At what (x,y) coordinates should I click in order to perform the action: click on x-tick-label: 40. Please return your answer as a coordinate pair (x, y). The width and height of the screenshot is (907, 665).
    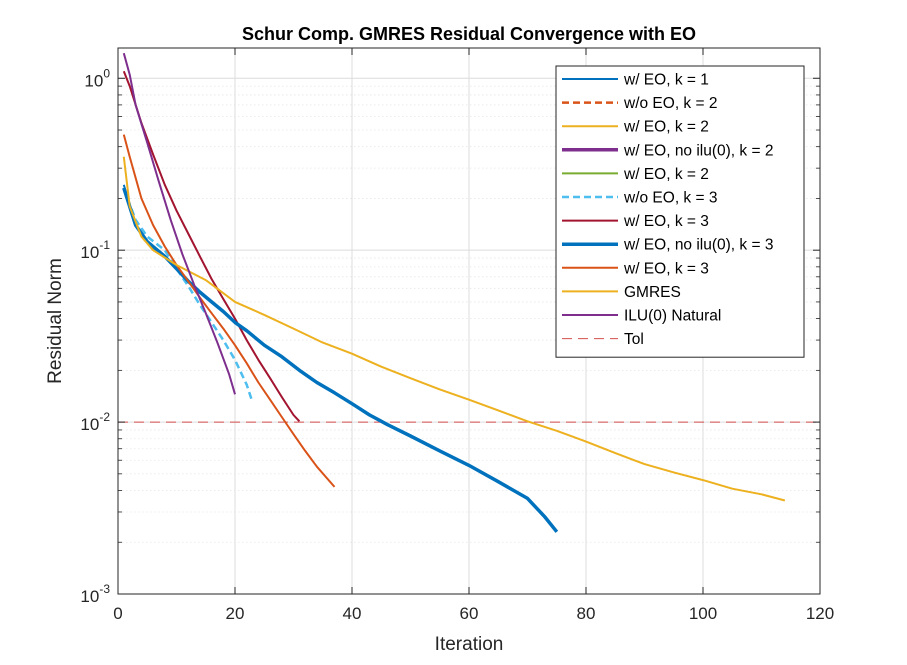
    Looking at the image, I should click on (352, 613).